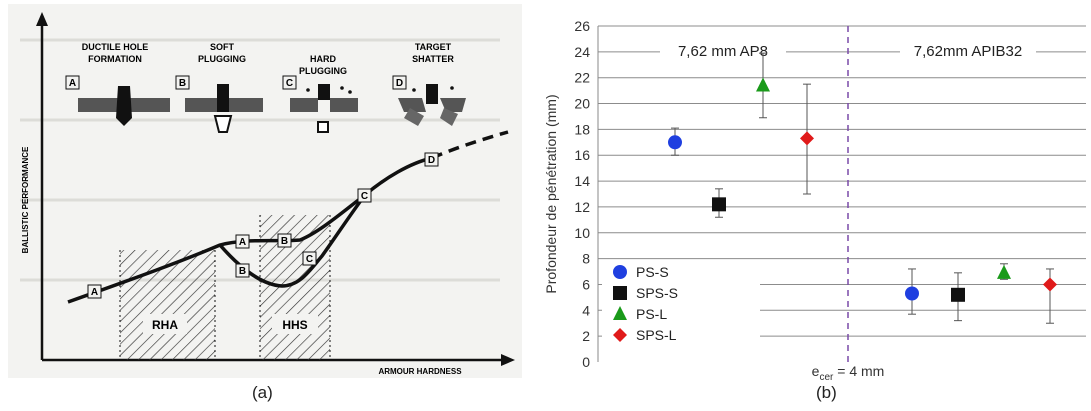  Describe the element at coordinates (586, 362) in the screenshot. I see `y-tick-label: 0` at that location.